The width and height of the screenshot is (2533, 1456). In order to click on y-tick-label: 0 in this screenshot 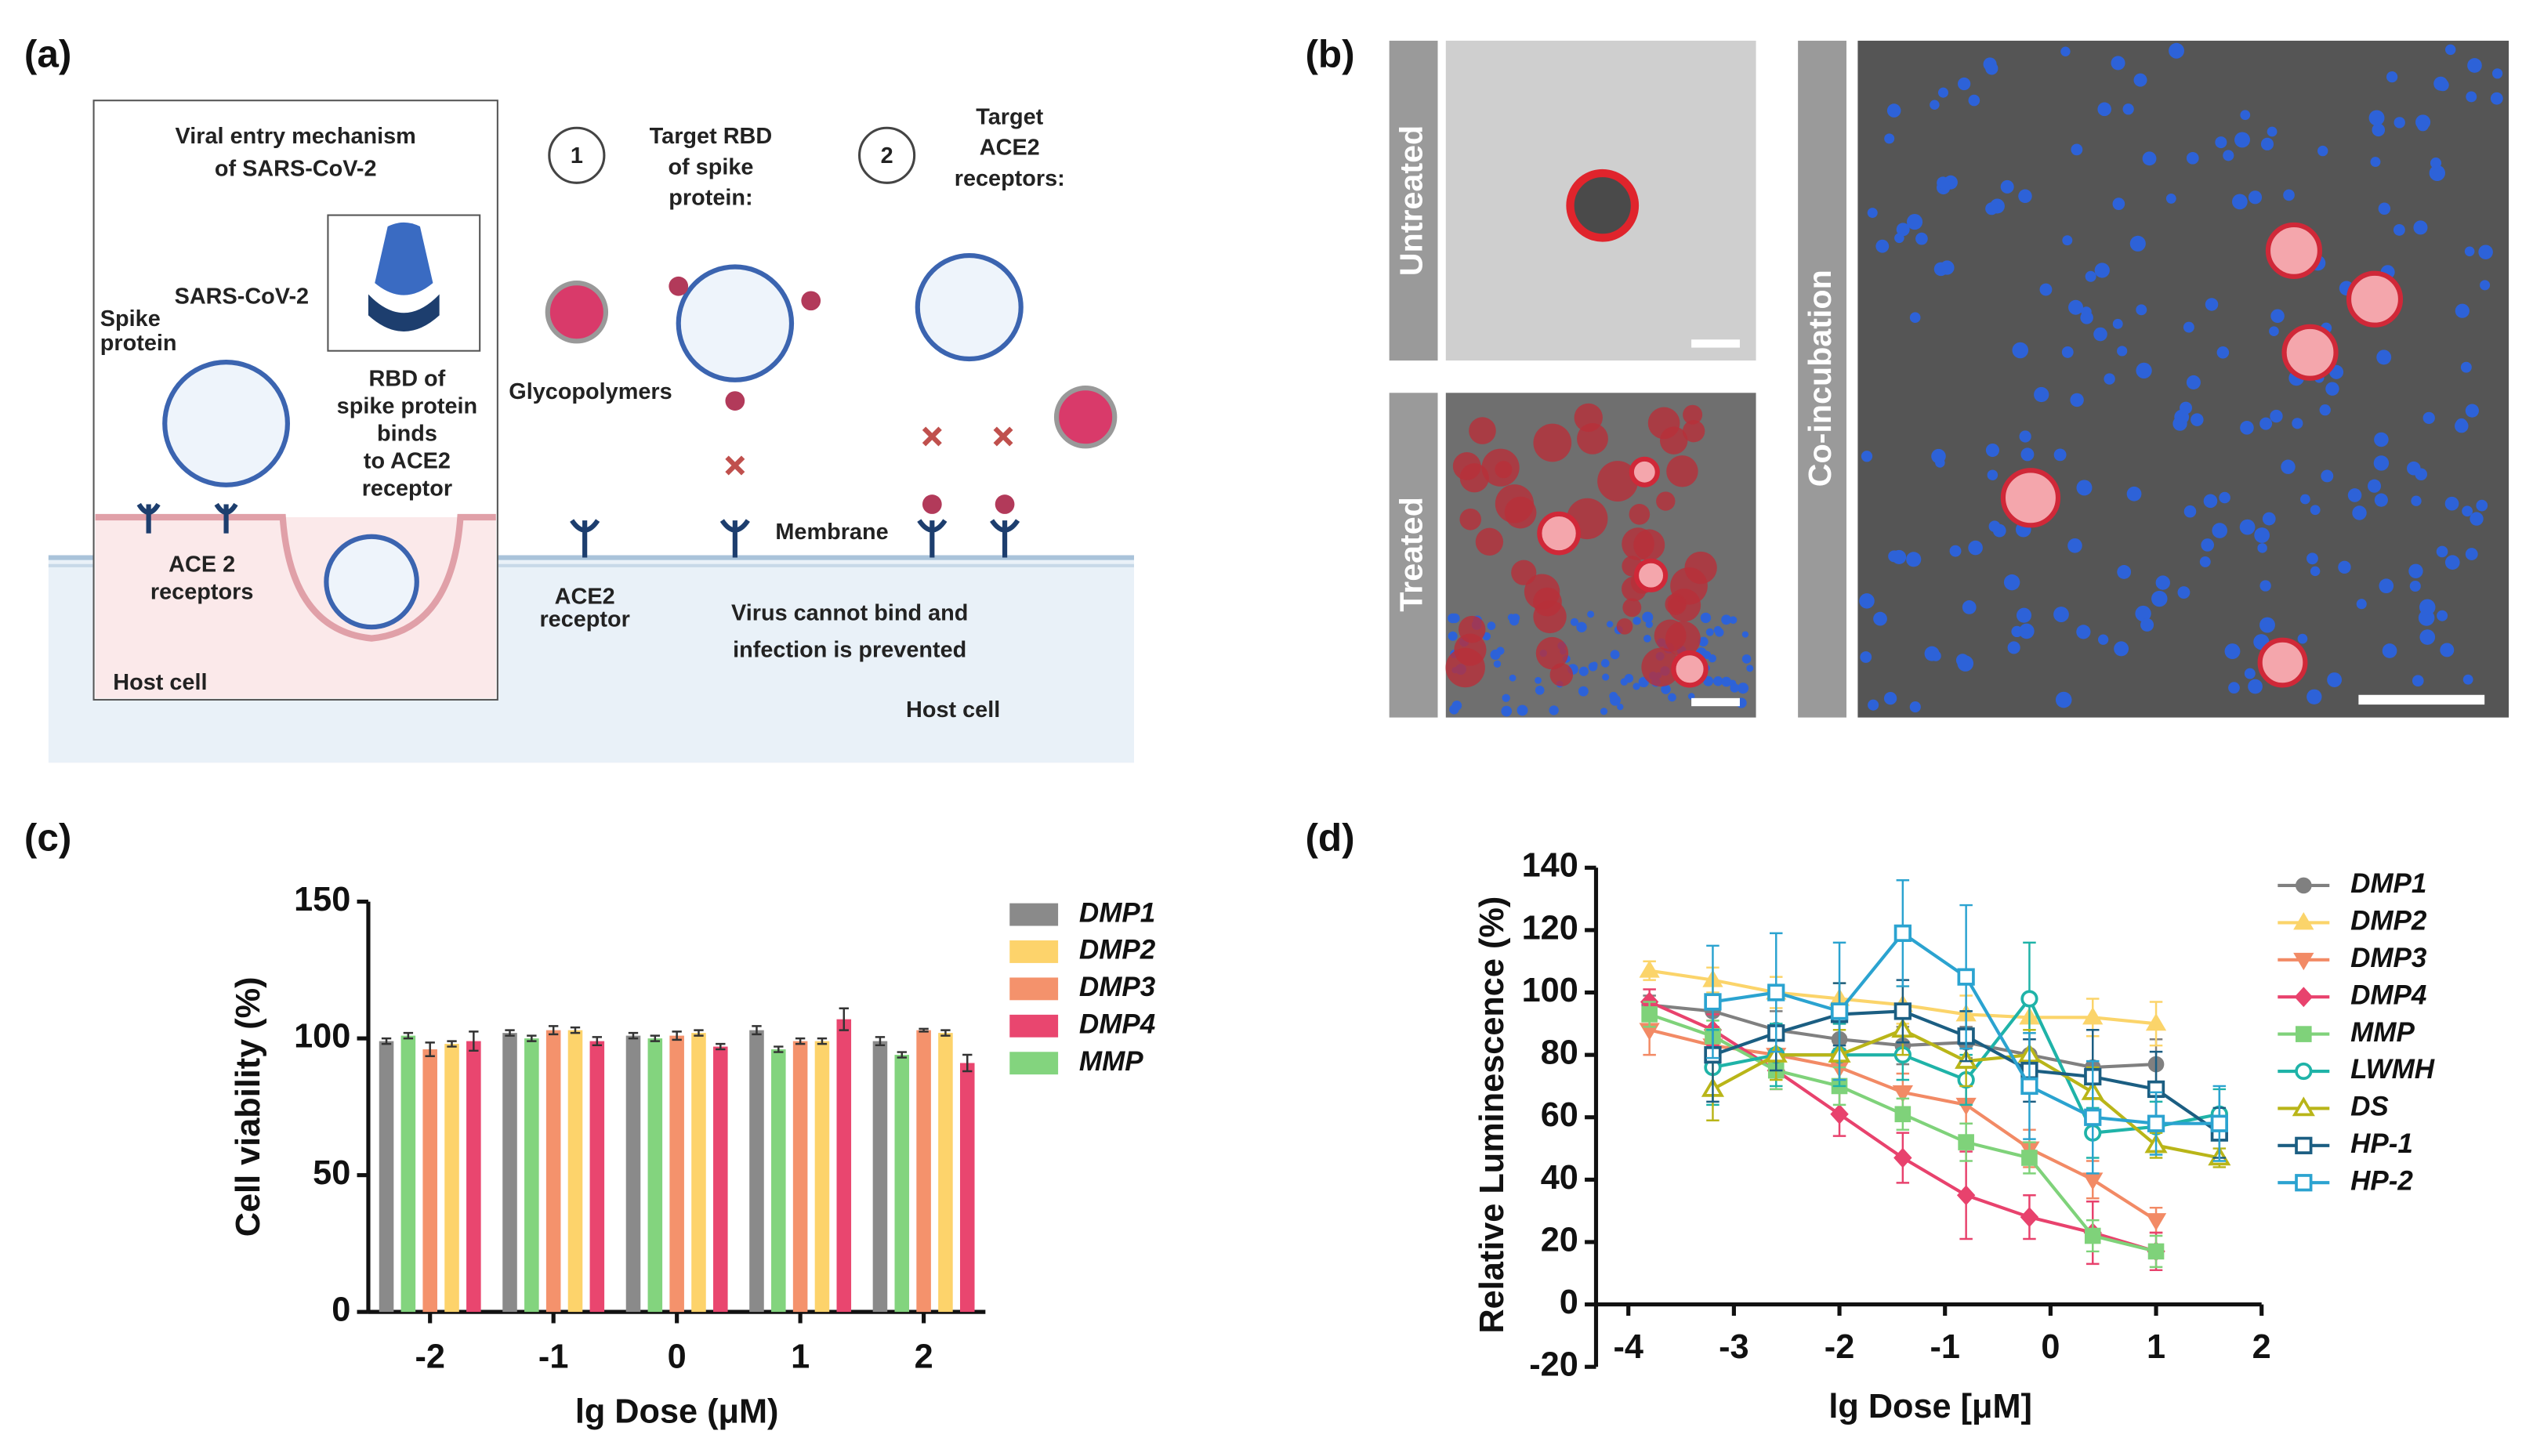, I will do `click(341, 1310)`.